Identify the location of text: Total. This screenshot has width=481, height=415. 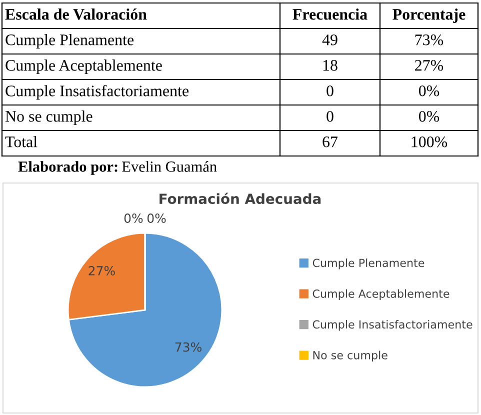
(21, 142).